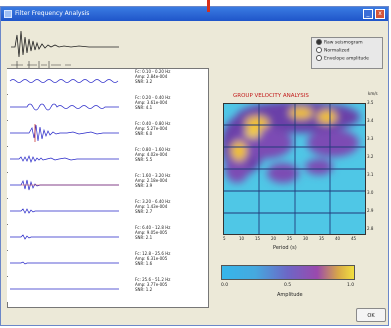 This screenshot has height=328, width=391. I want to click on x-tick: 20, so click(274, 238).